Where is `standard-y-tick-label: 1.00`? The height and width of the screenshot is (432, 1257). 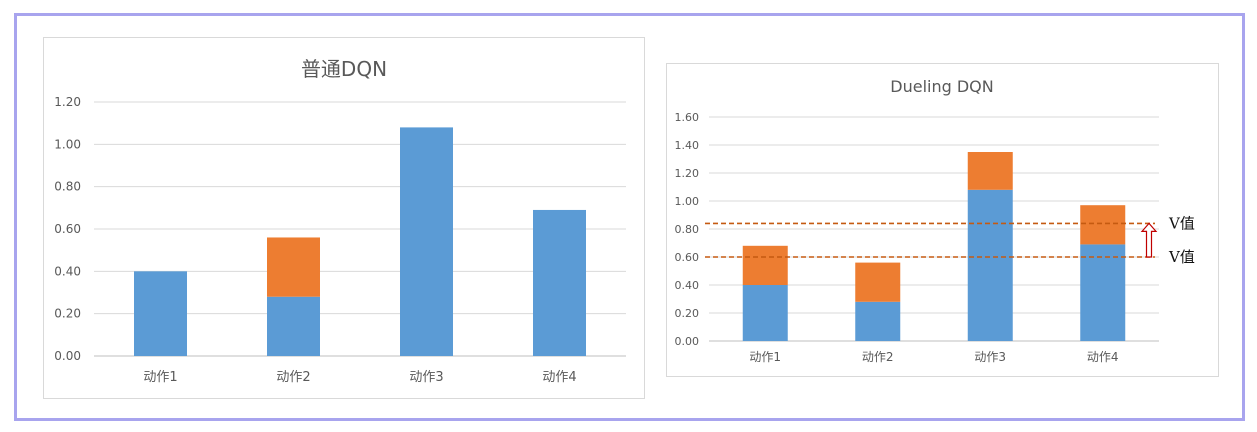
standard-y-tick-label: 1.00 is located at coordinates (67, 144).